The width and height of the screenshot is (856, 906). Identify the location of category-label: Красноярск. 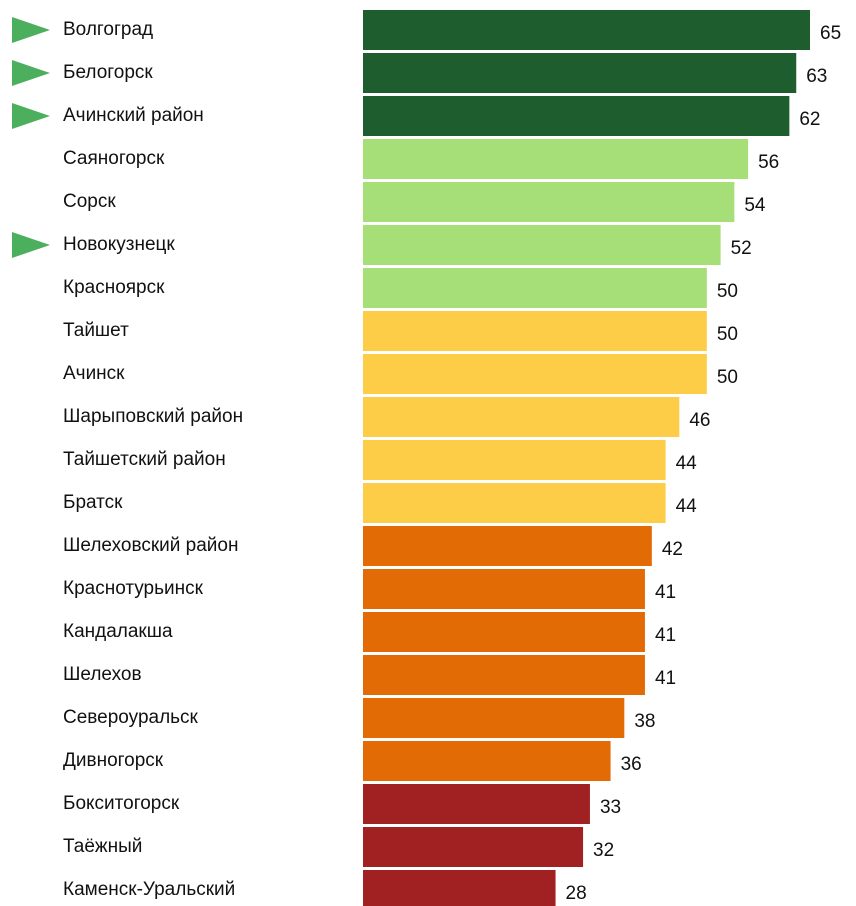
(114, 287).